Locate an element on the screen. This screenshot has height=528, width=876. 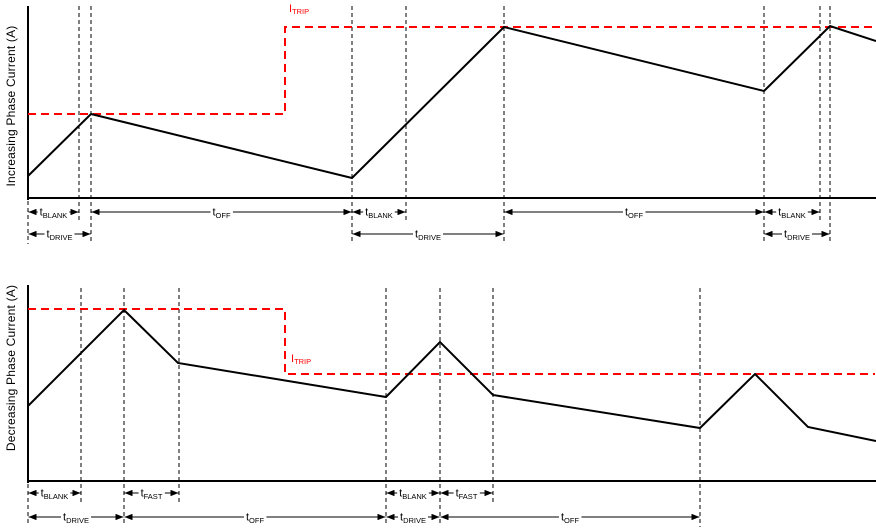
itrip-label-increasing: ITRIP is located at coordinates (299, 9).